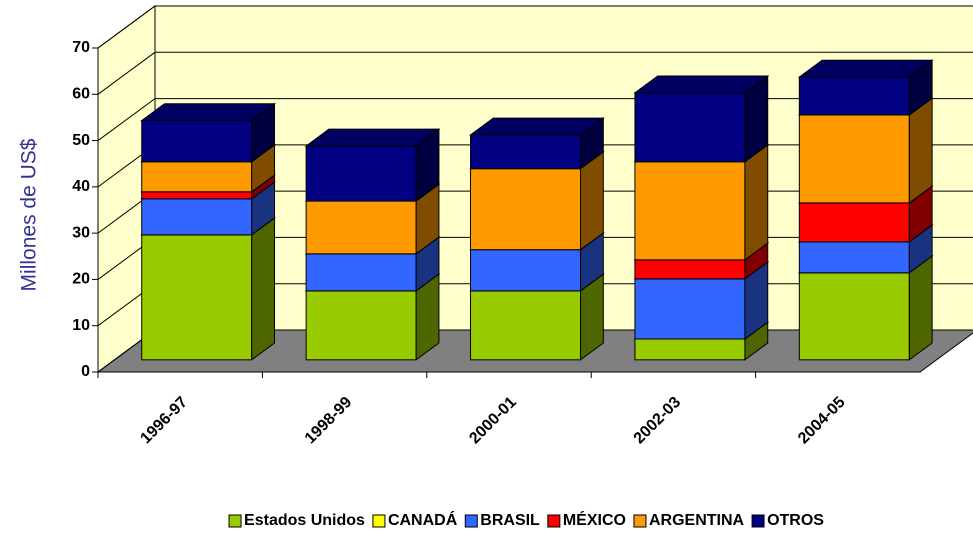  Describe the element at coordinates (29, 214) in the screenshot. I see `y-axis-label: Millones de US$` at that location.